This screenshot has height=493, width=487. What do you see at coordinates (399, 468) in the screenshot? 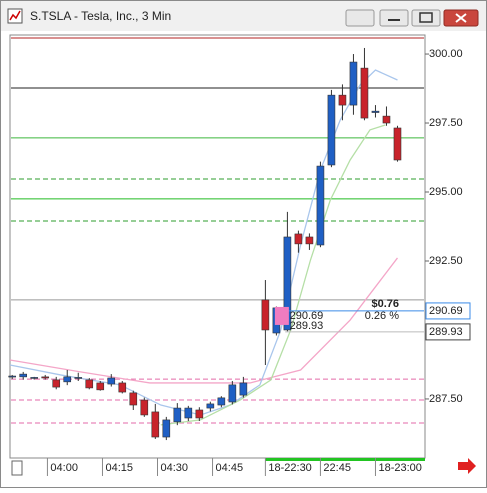
I see `x-tick-label: 18-23:00` at bounding box center [399, 468].